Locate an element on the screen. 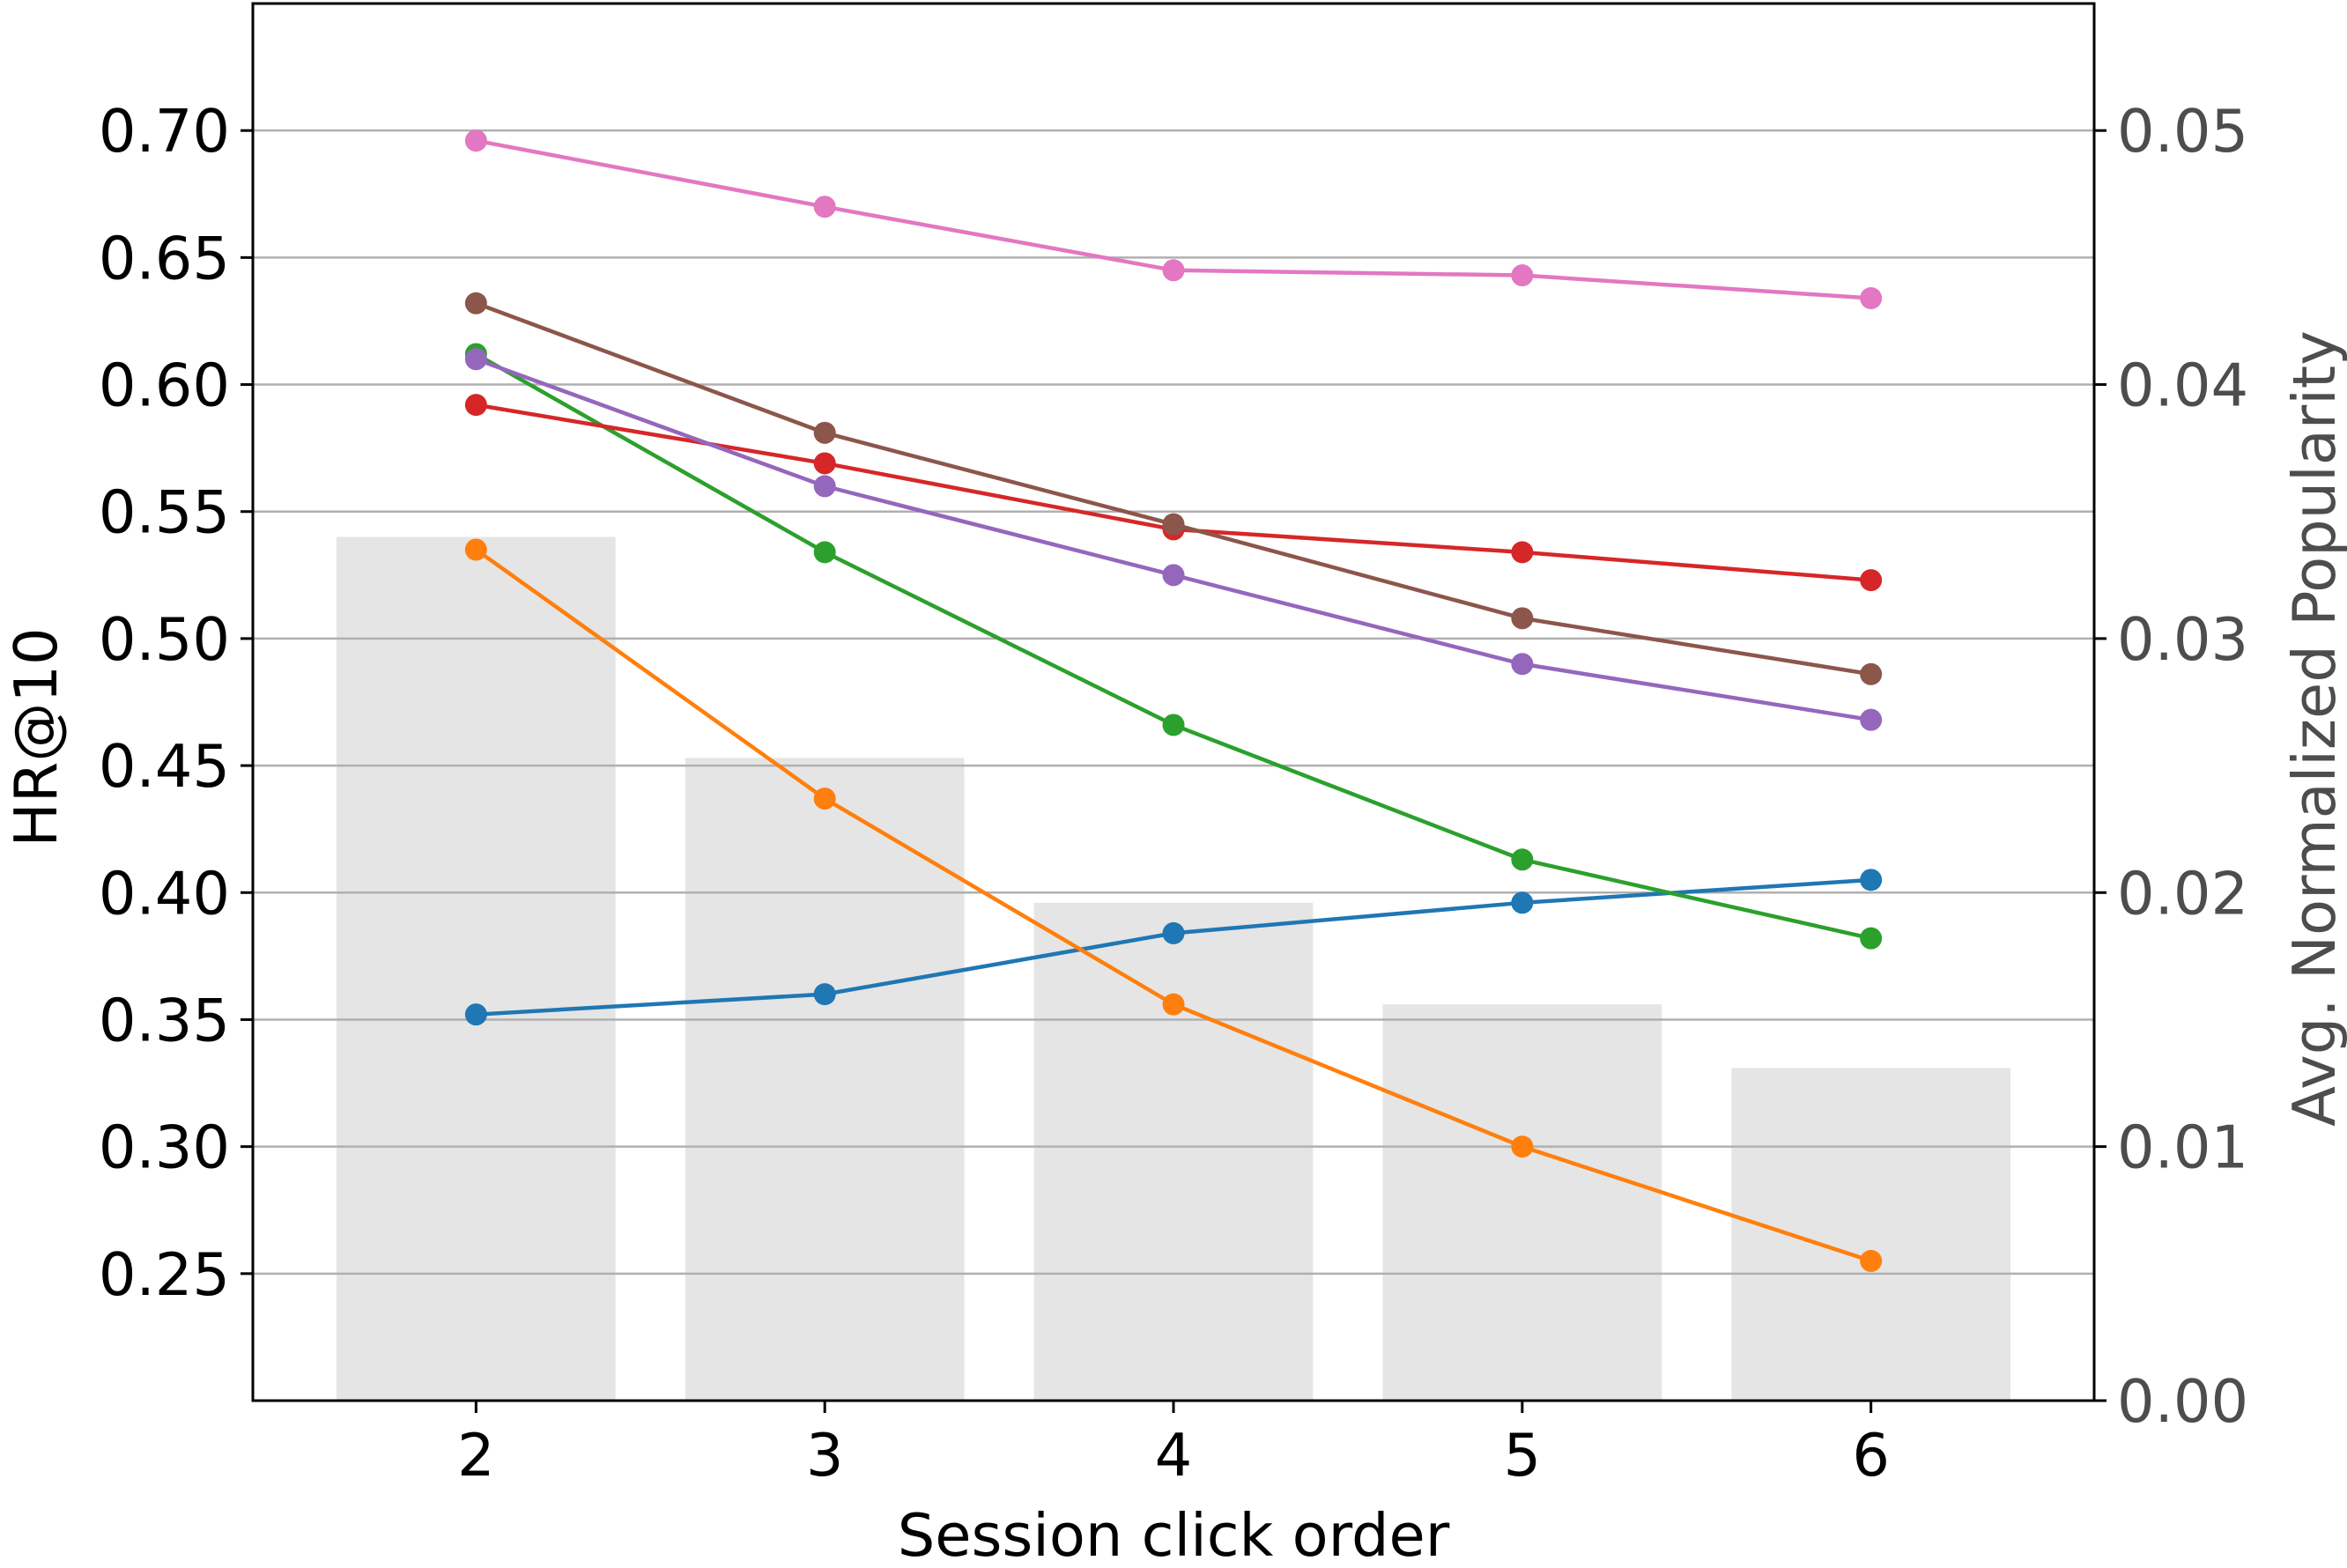 The image size is (2347, 1568). x-tick-label: 3 is located at coordinates (825, 1455).